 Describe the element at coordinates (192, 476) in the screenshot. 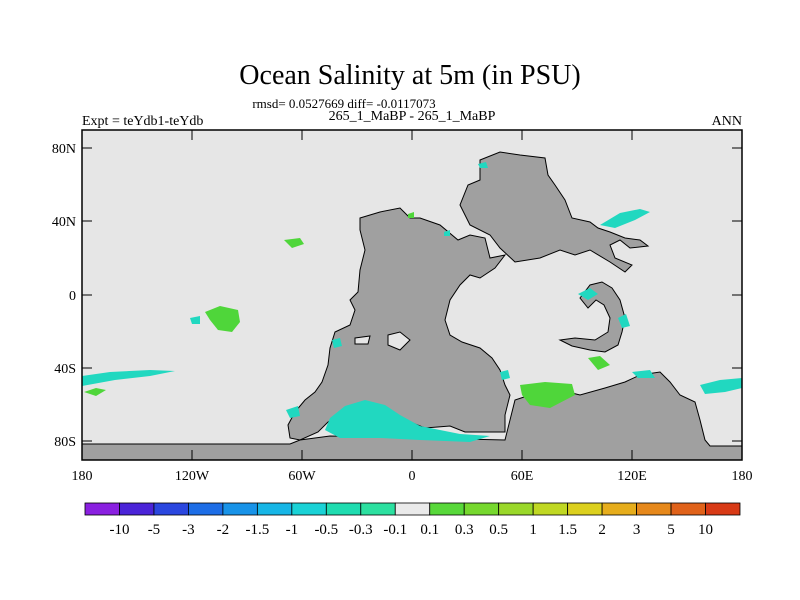

I see `lon-label: 120W` at that location.